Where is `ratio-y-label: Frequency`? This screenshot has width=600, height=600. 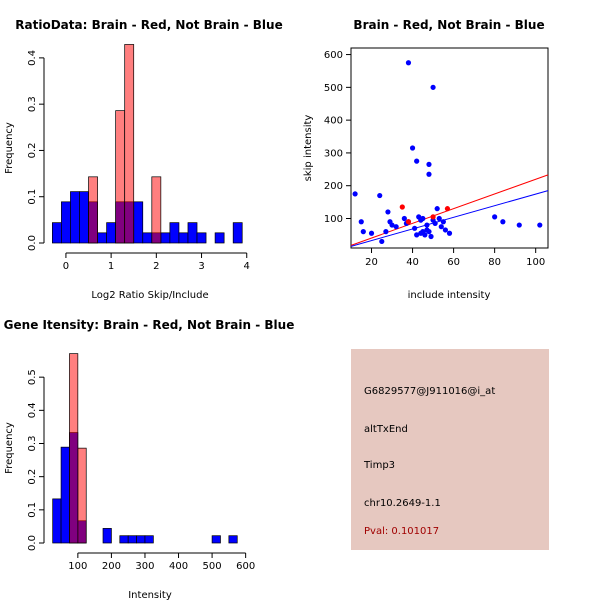 ratio-y-label: Frequency is located at coordinates (9, 148).